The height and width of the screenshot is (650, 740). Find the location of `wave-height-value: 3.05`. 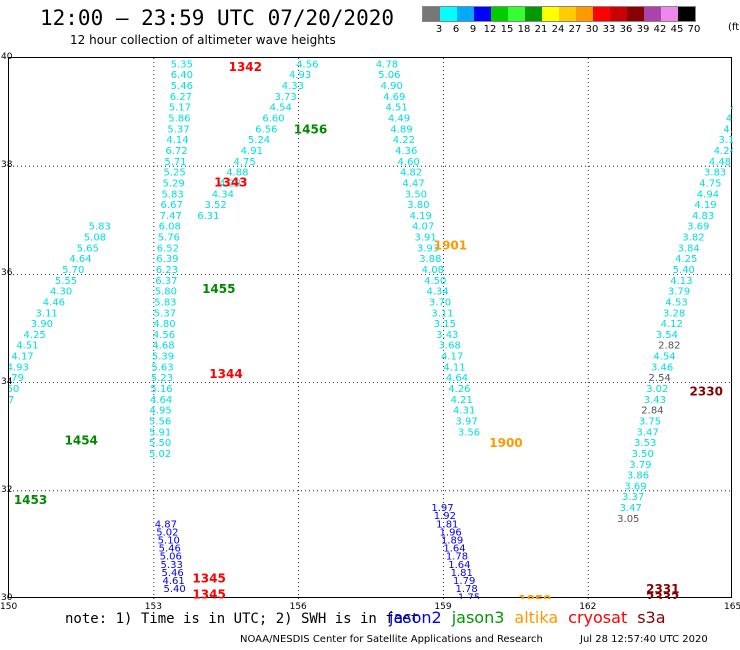

wave-height-value: 3.05 is located at coordinates (628, 519).